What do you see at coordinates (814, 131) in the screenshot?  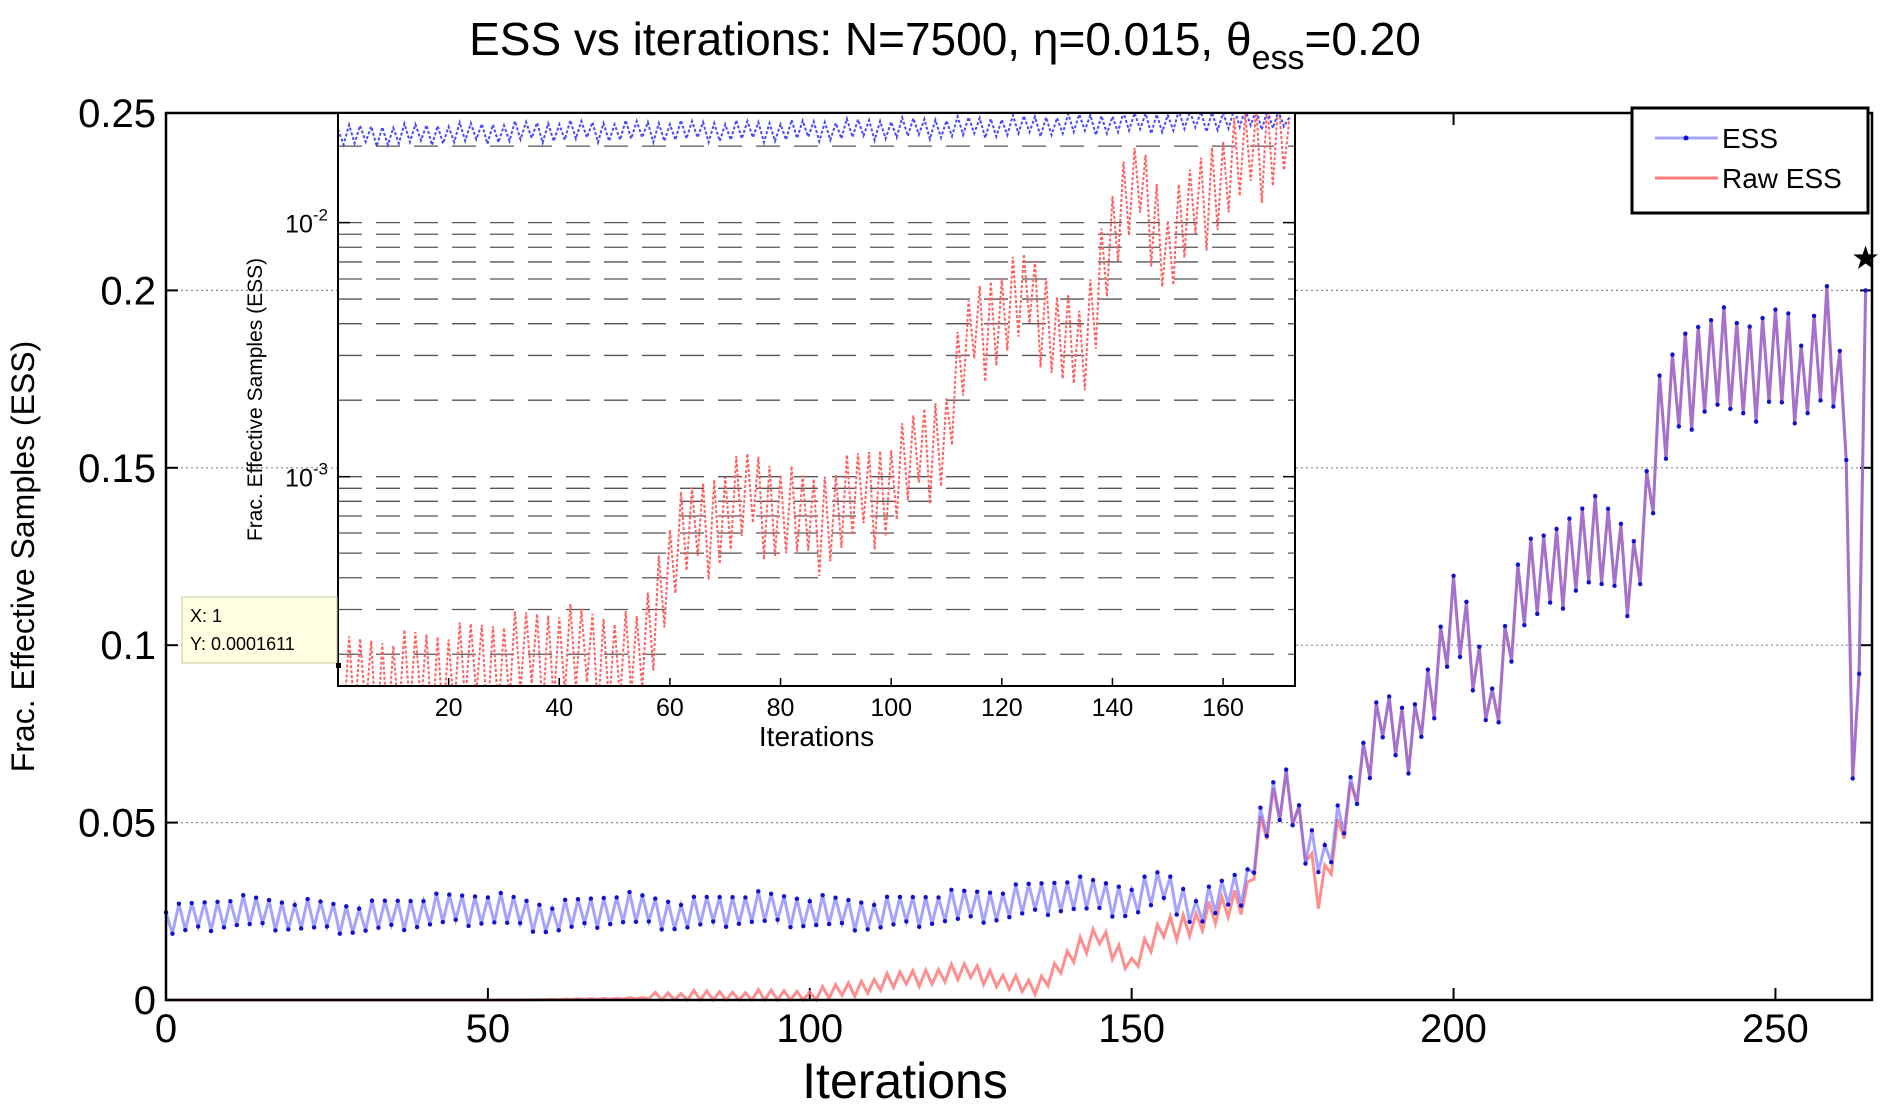 I see `inset-ess-line` at bounding box center [814, 131].